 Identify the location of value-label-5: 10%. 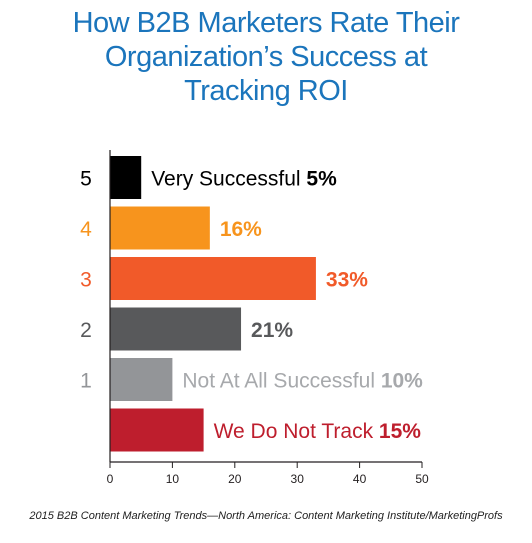
(402, 381).